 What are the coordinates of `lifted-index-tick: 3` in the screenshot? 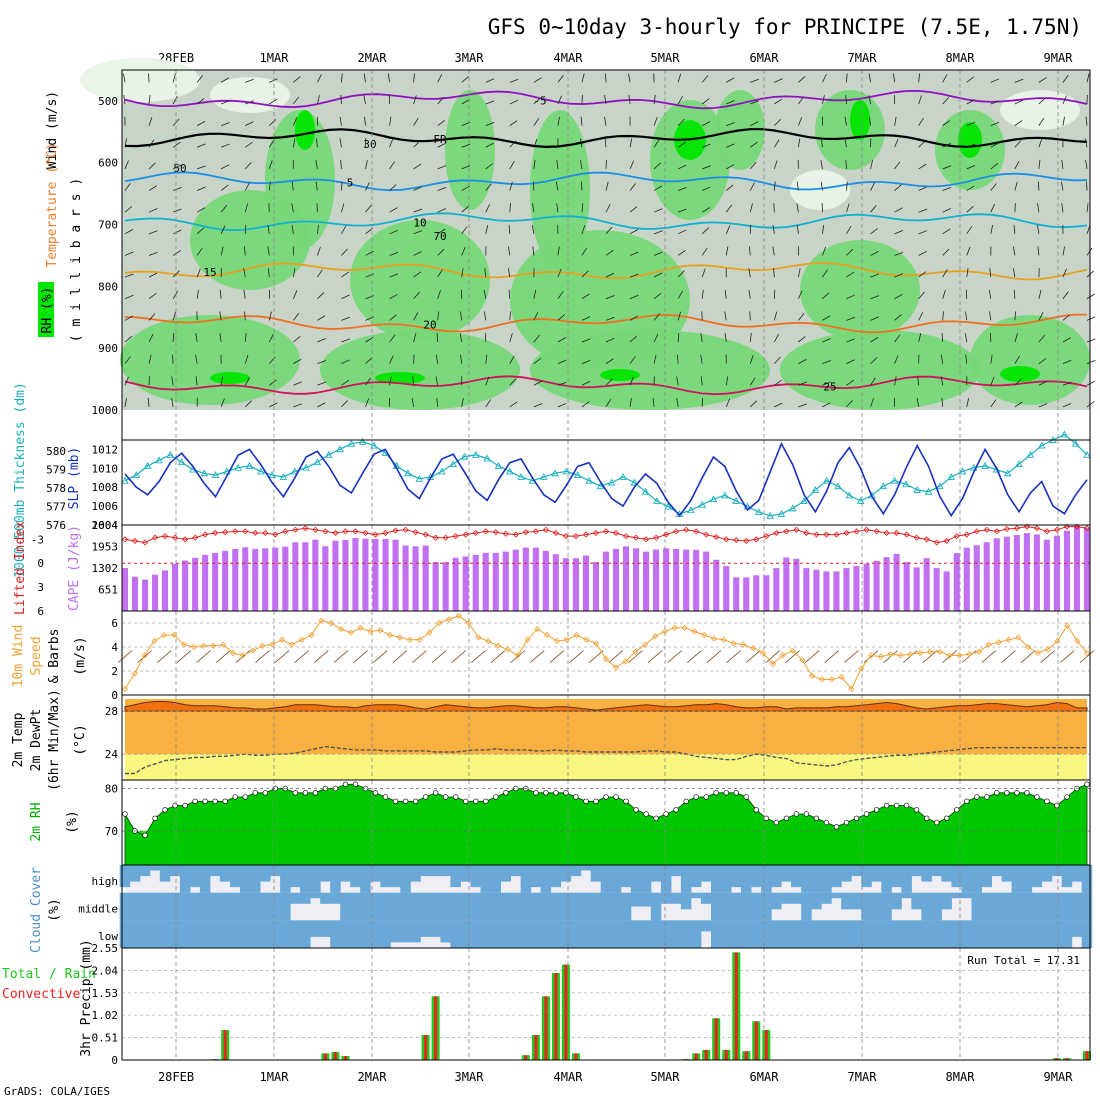 It's located at (40, 587).